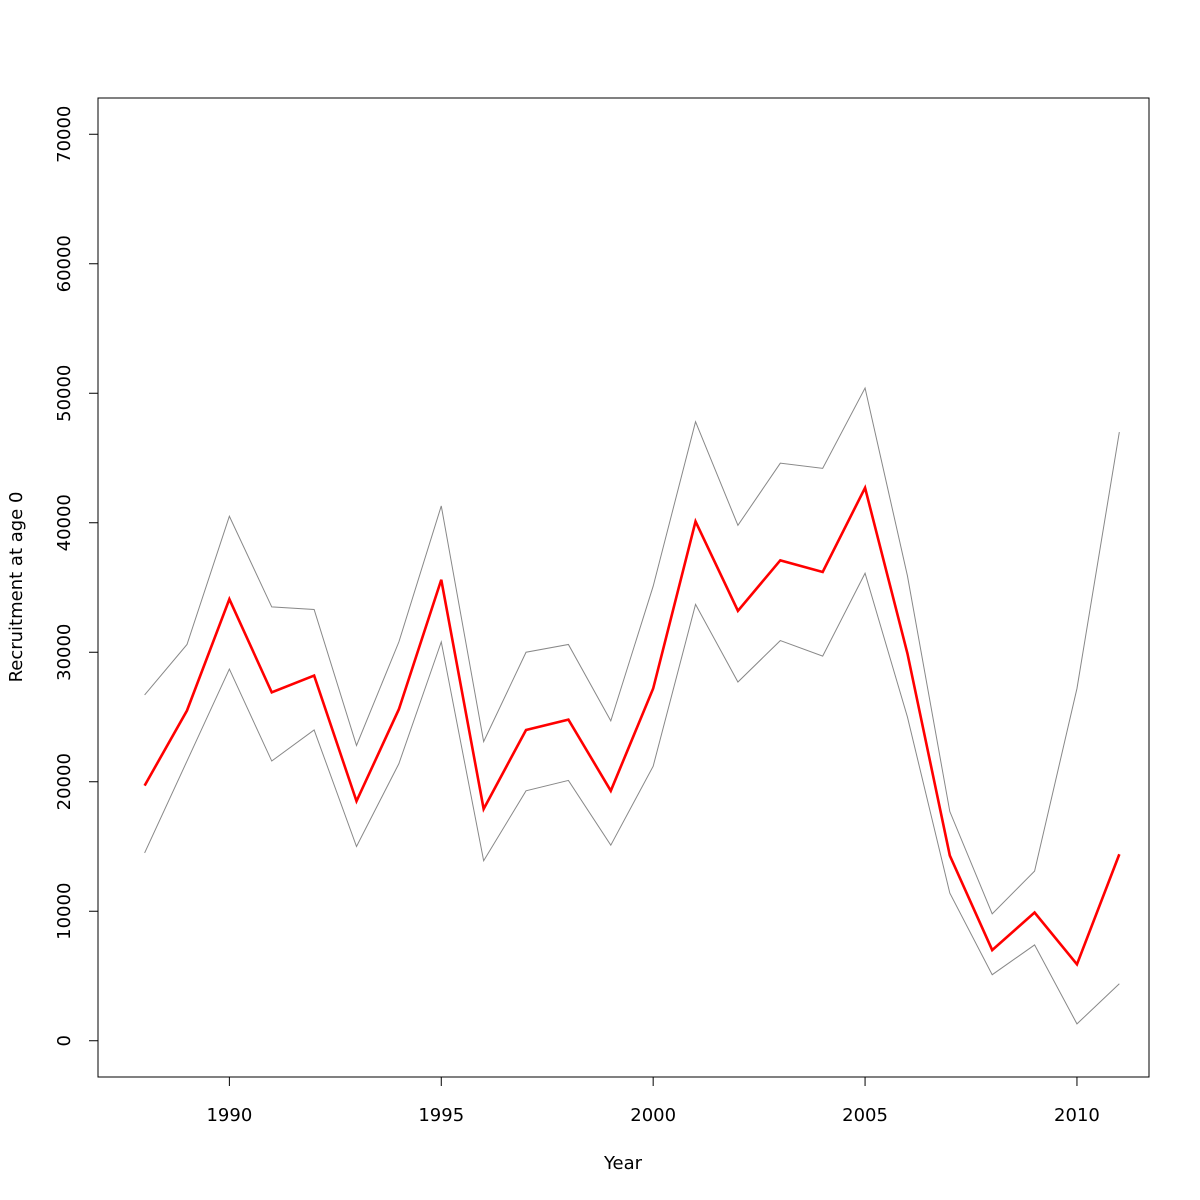 This screenshot has height=1200, width=1200. What do you see at coordinates (64, 781) in the screenshot?
I see `y-tick-label: 20000` at bounding box center [64, 781].